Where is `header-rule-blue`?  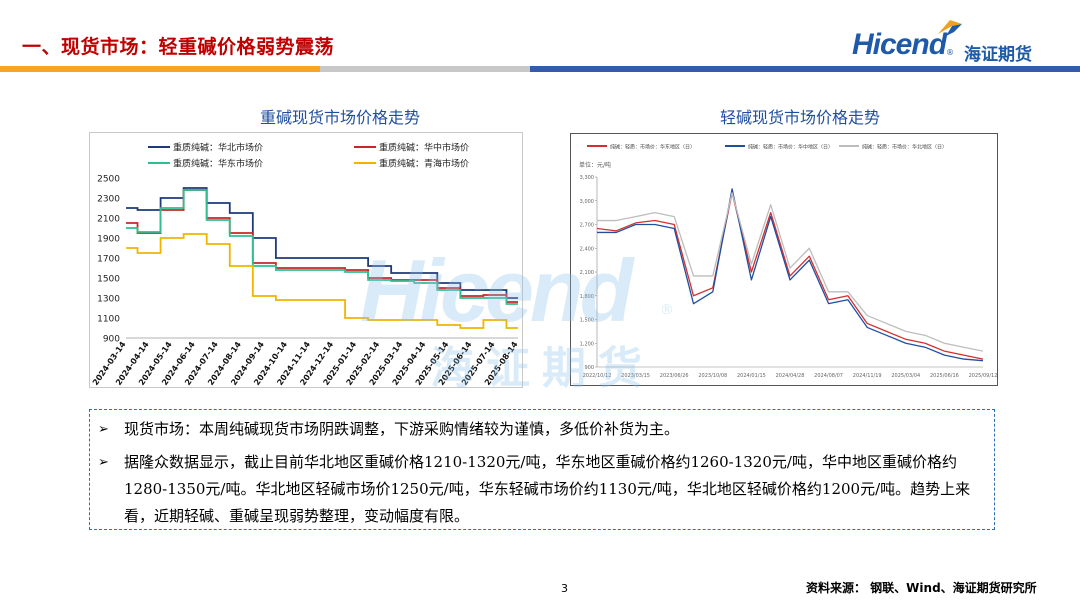 header-rule-blue is located at coordinates (805, 69).